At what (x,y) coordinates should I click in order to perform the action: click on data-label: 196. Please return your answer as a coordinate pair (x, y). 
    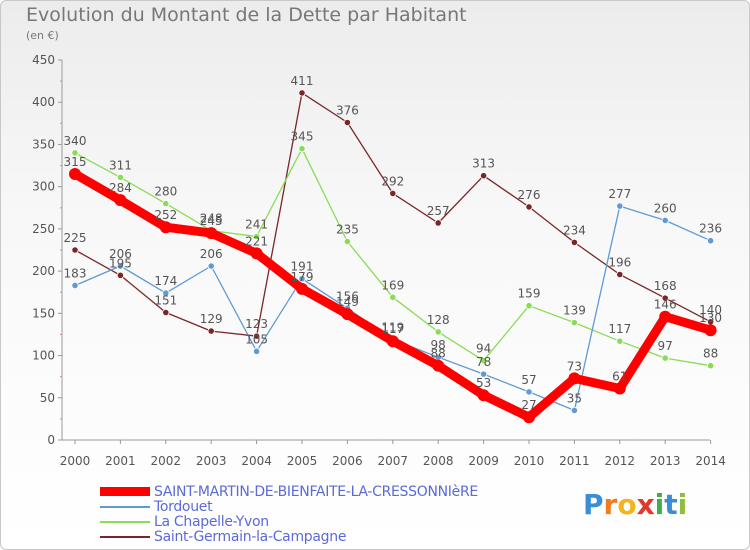
    Looking at the image, I should click on (619, 262).